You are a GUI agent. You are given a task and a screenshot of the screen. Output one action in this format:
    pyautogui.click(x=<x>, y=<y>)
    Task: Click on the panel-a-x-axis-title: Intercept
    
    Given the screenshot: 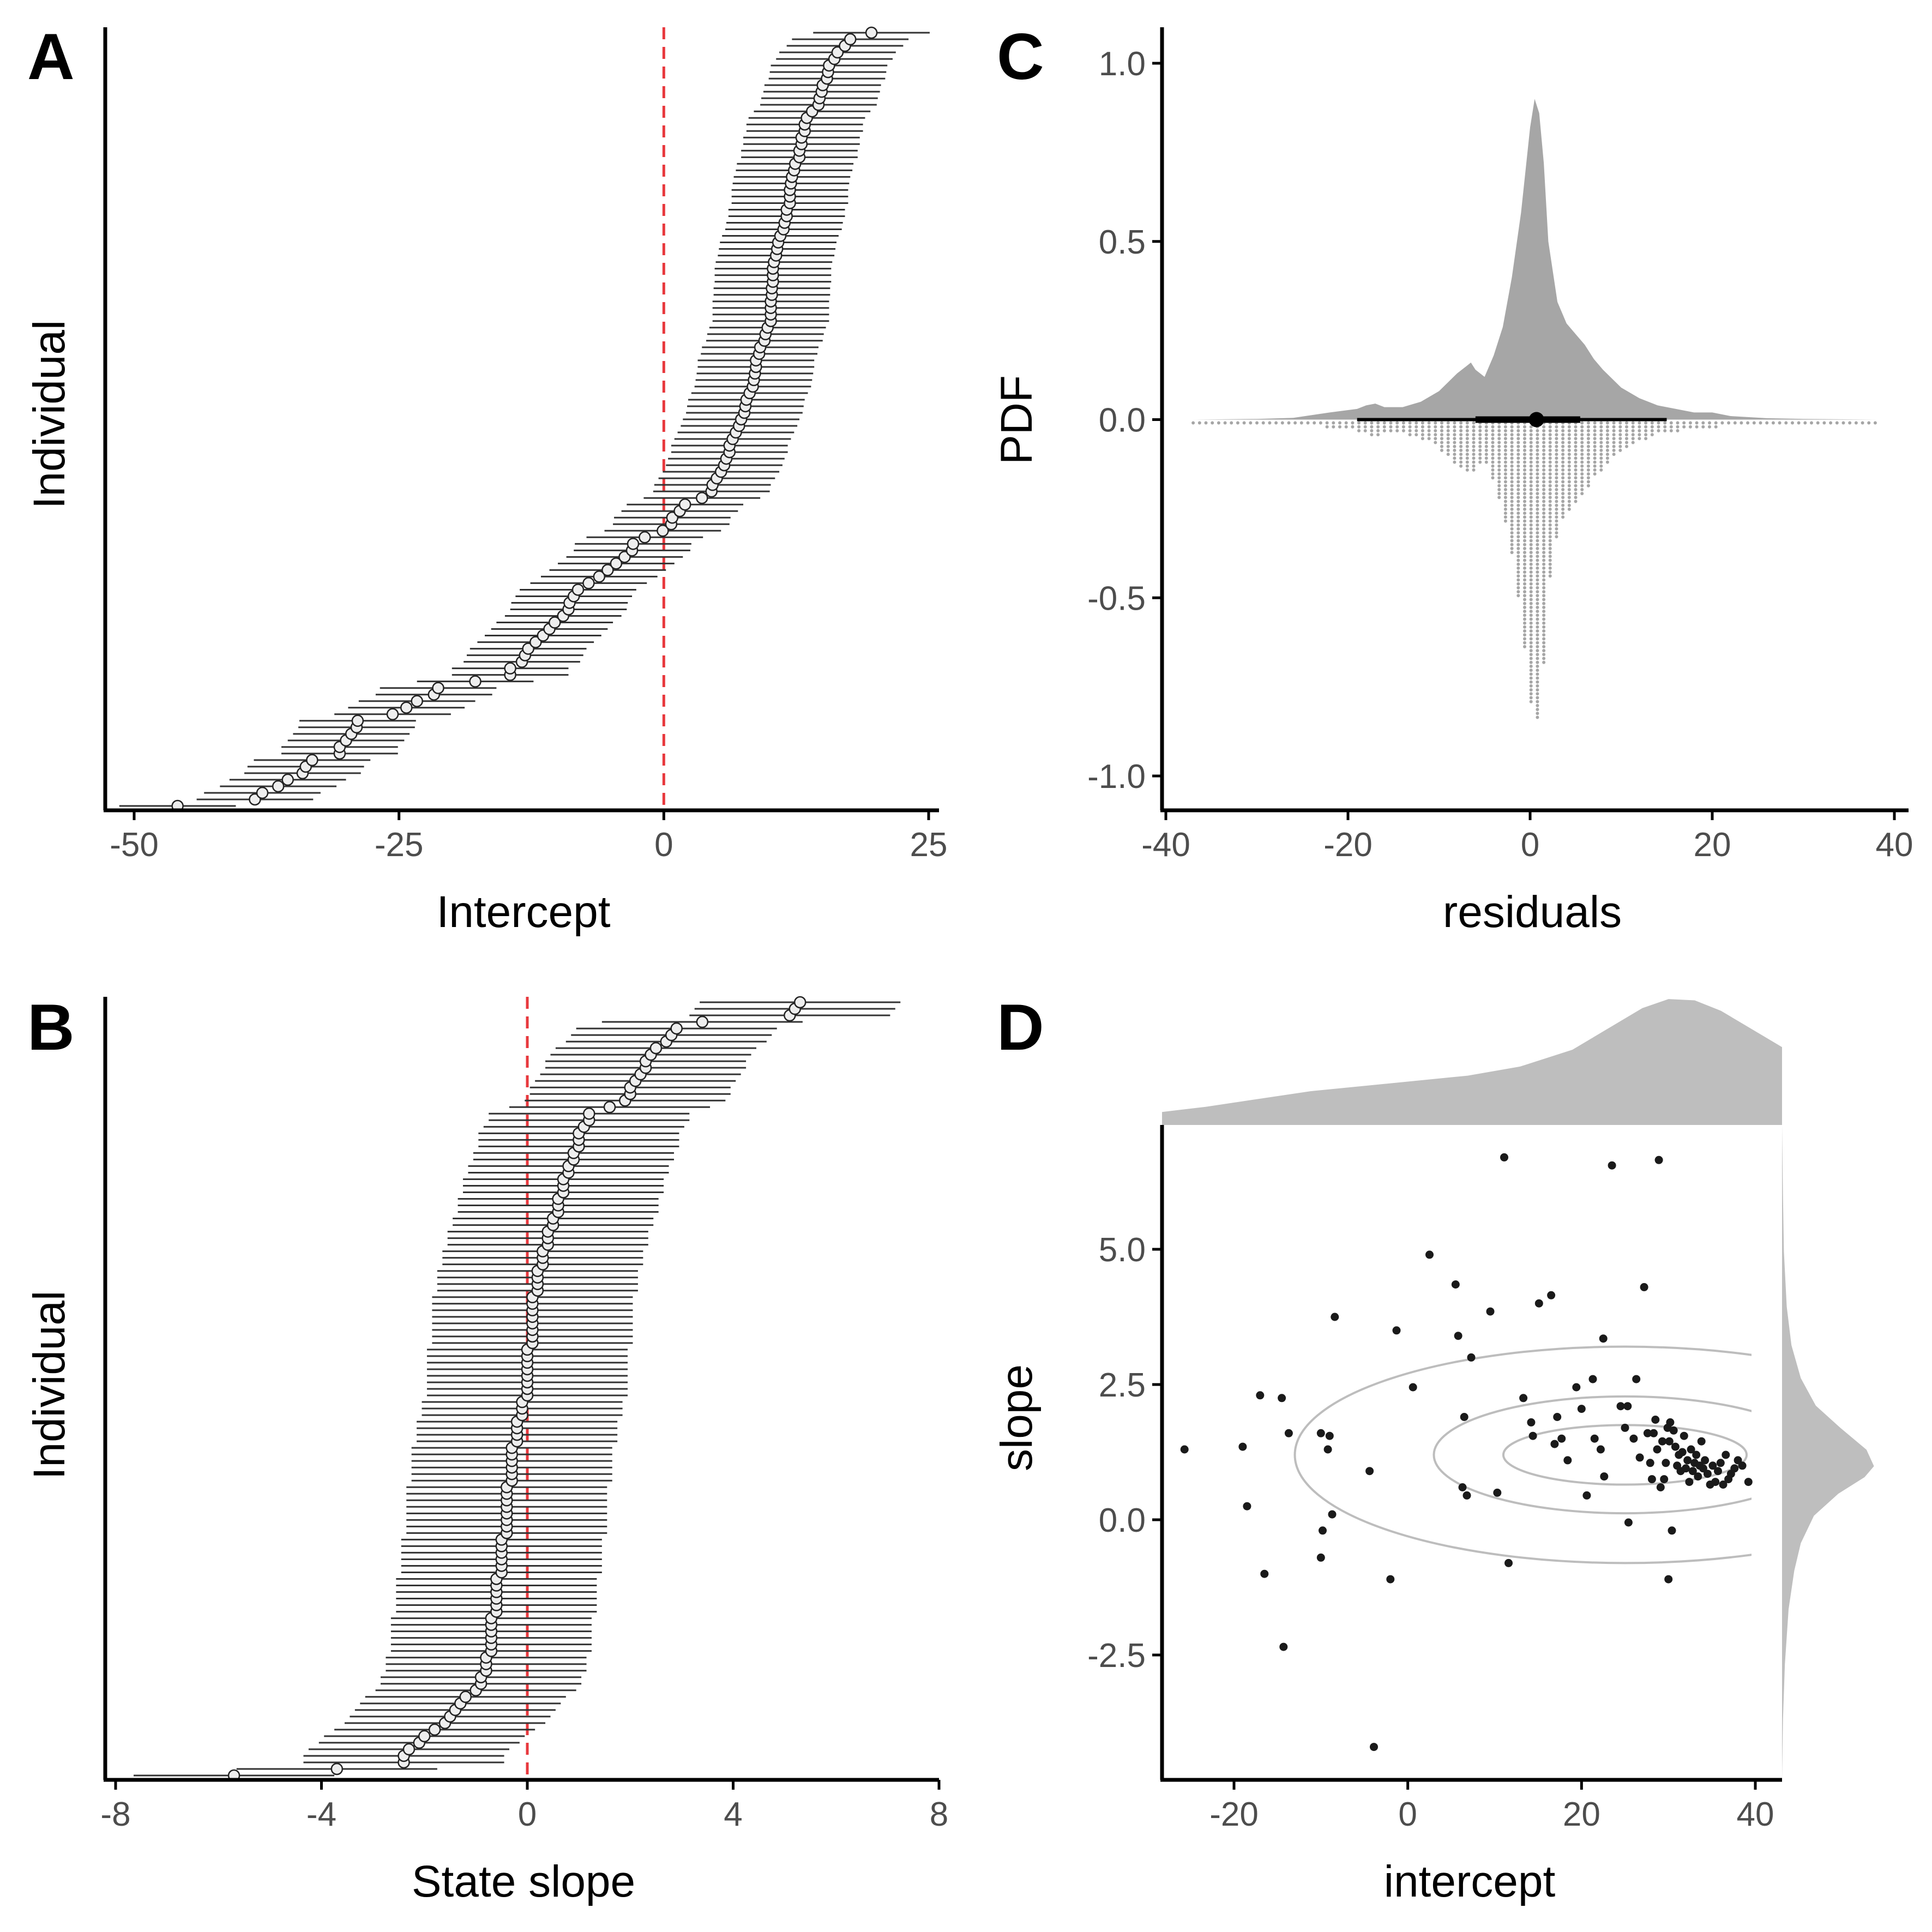 What is the action you would take?
    pyautogui.click(x=523, y=912)
    